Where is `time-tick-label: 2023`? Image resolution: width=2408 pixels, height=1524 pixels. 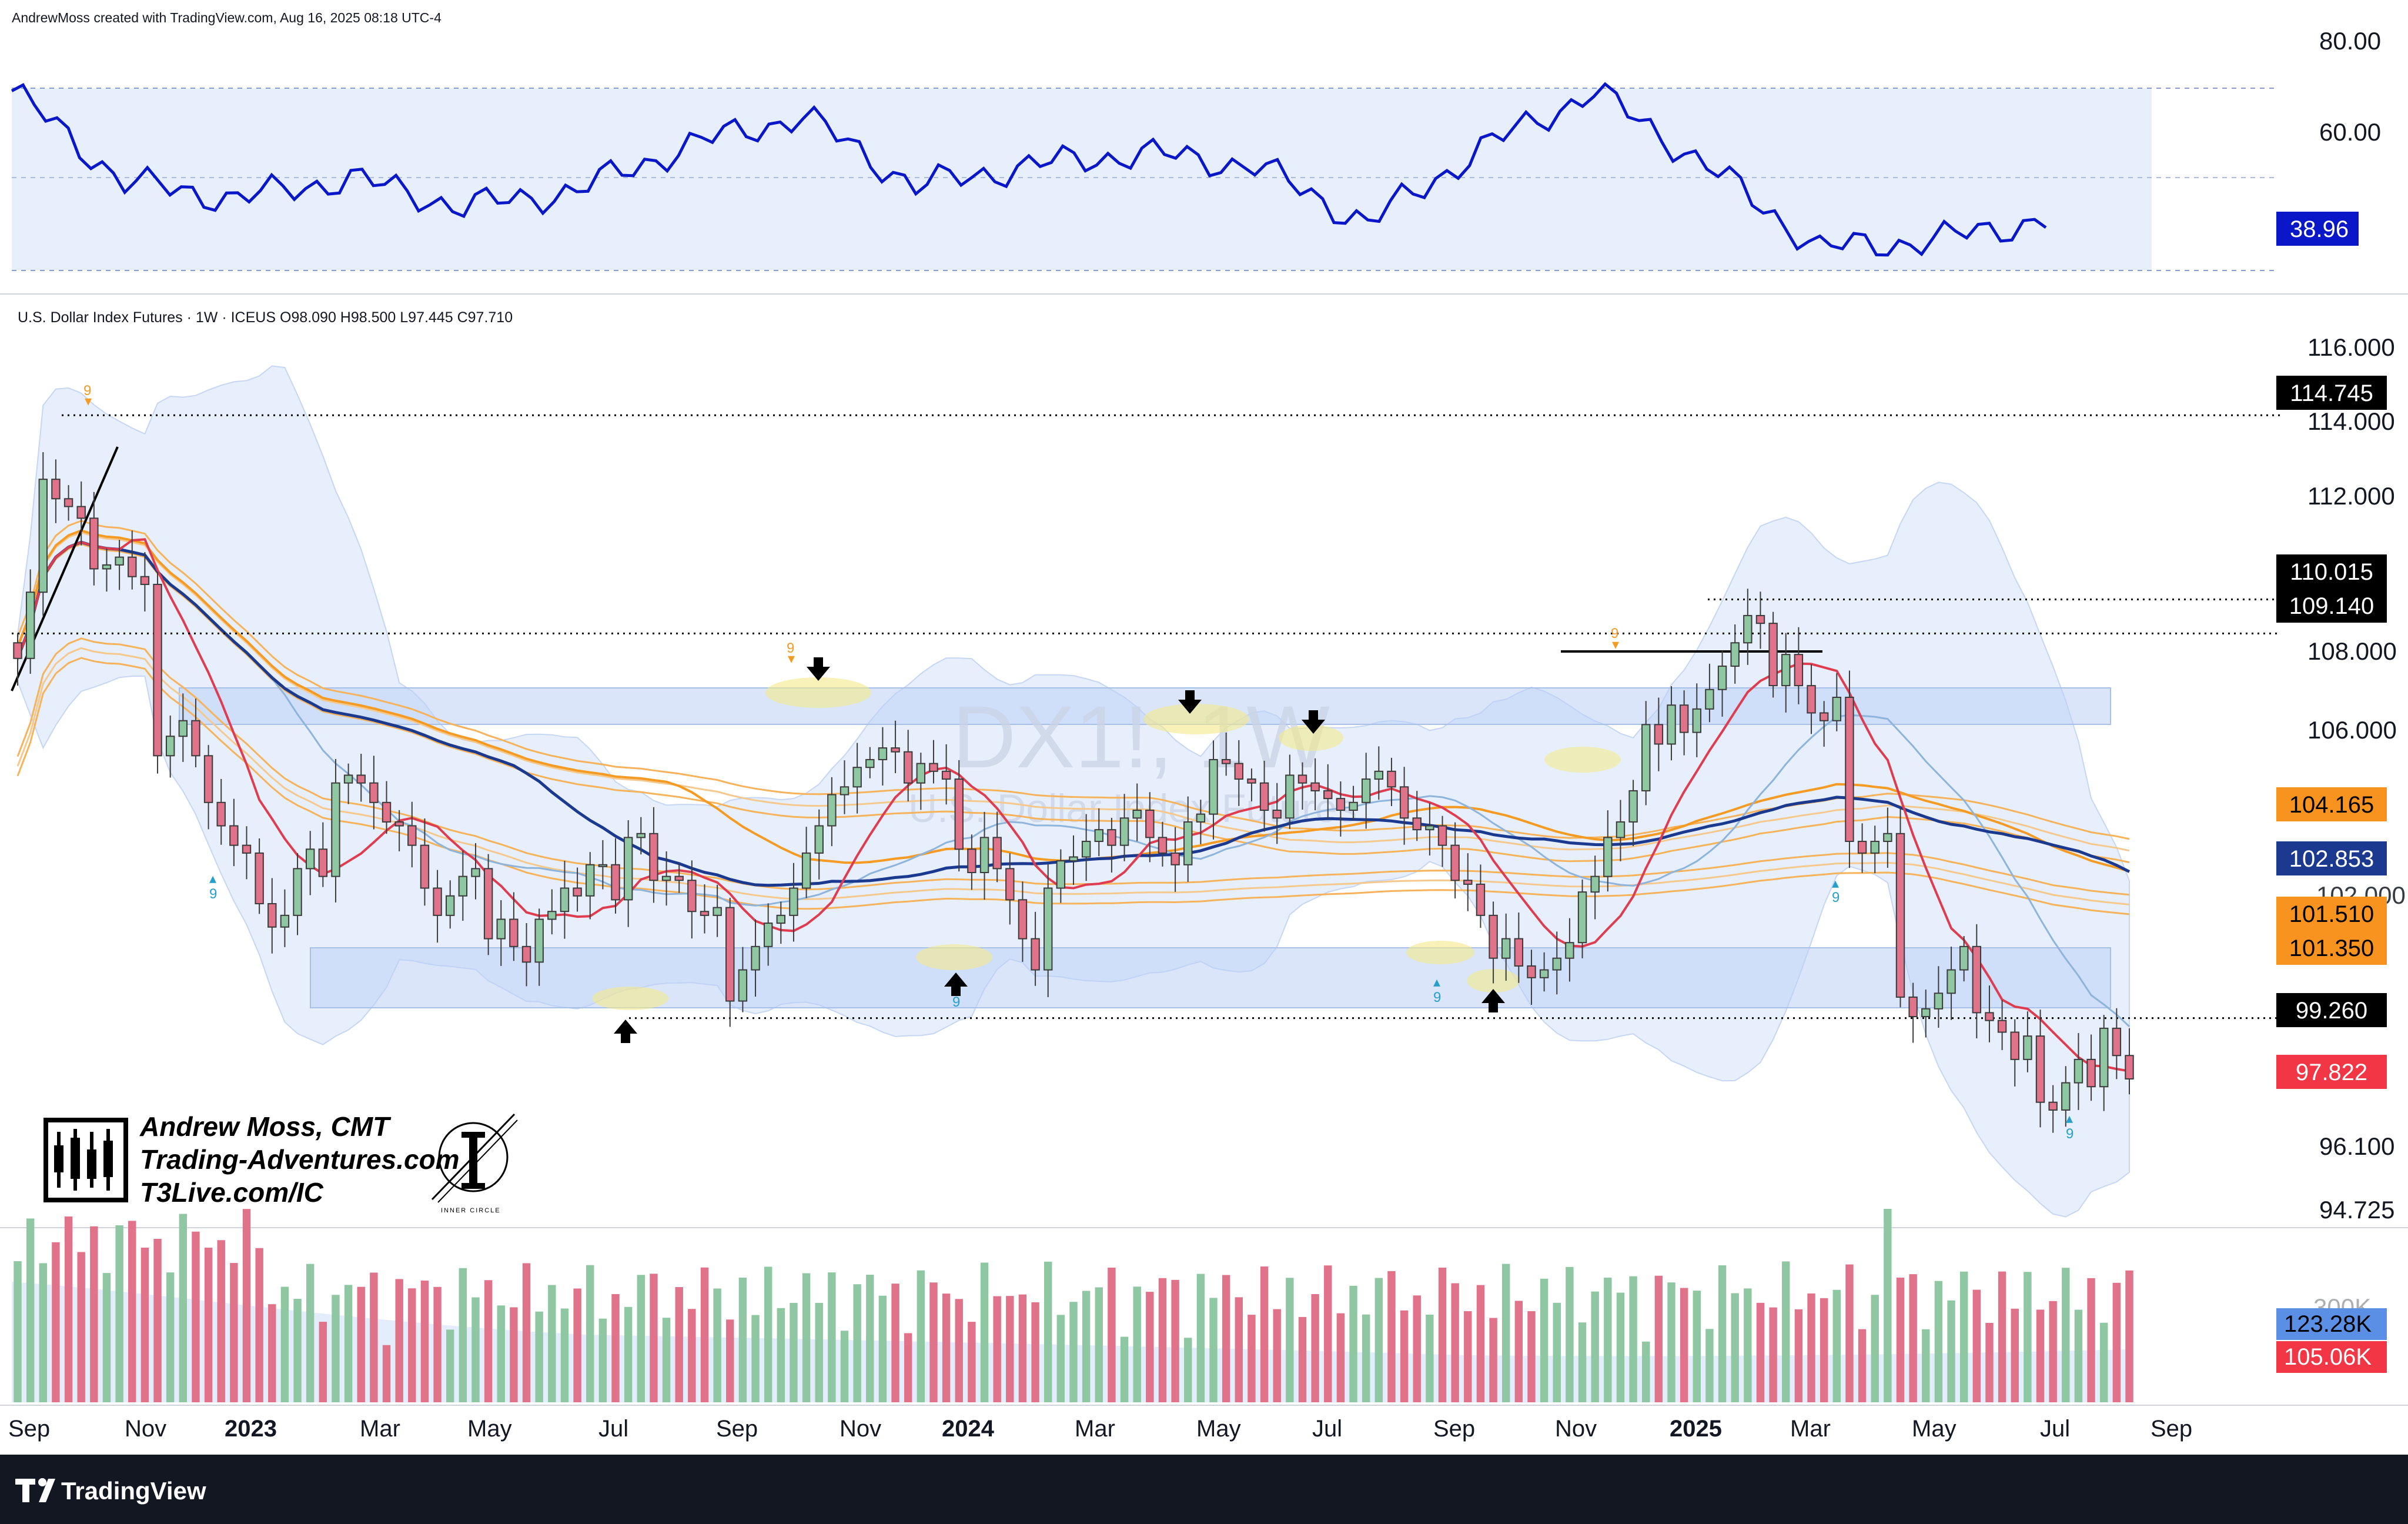
time-tick-label: 2023 is located at coordinates (251, 1429).